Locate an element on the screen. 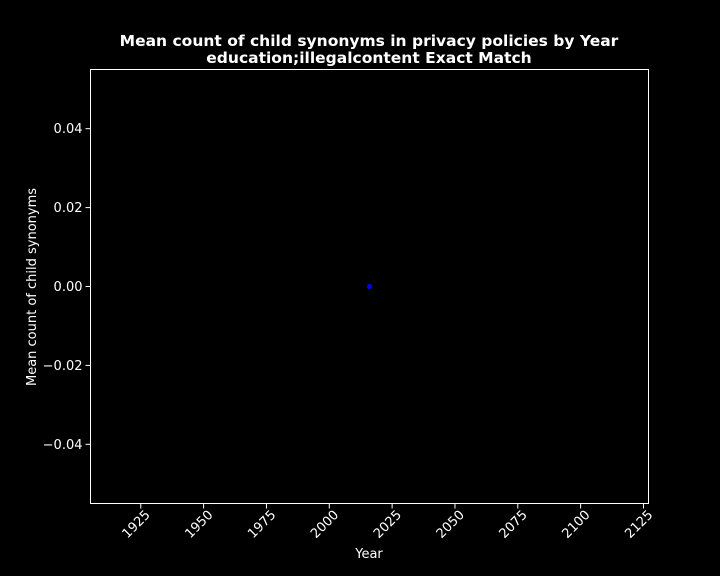  data-point is located at coordinates (369, 286).